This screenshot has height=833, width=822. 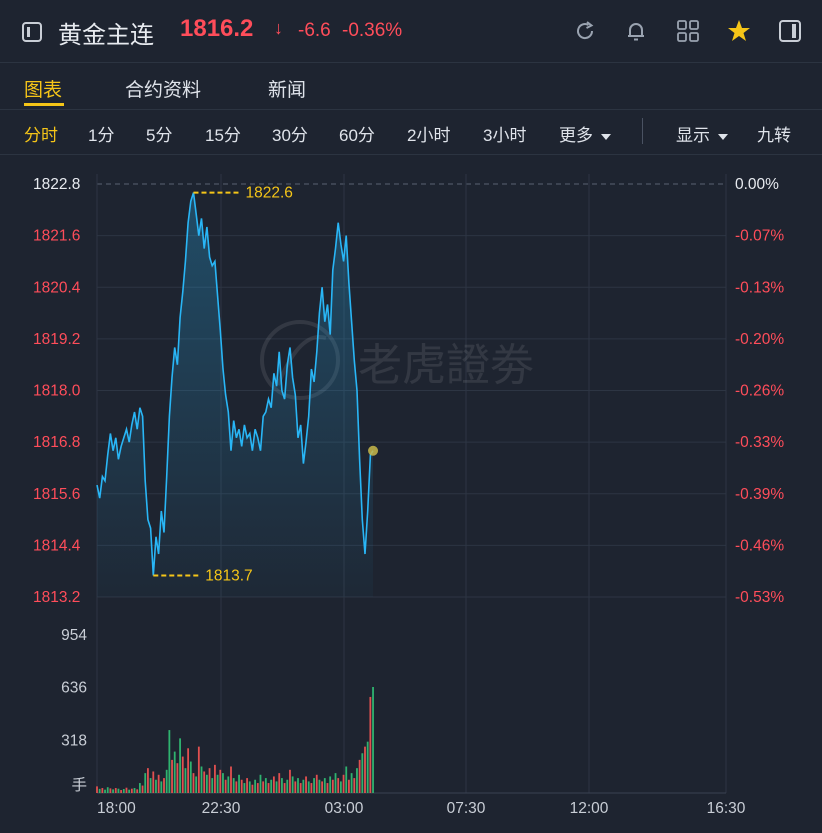 I want to click on instrument-title: 黄金主连, so click(x=106, y=35).